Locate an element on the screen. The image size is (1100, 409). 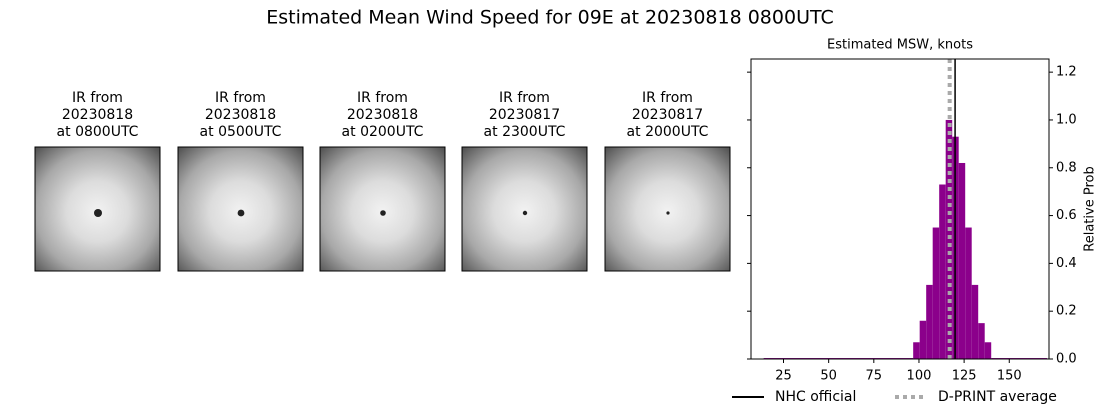
x-tick-label: 125 is located at coordinates (964, 376).